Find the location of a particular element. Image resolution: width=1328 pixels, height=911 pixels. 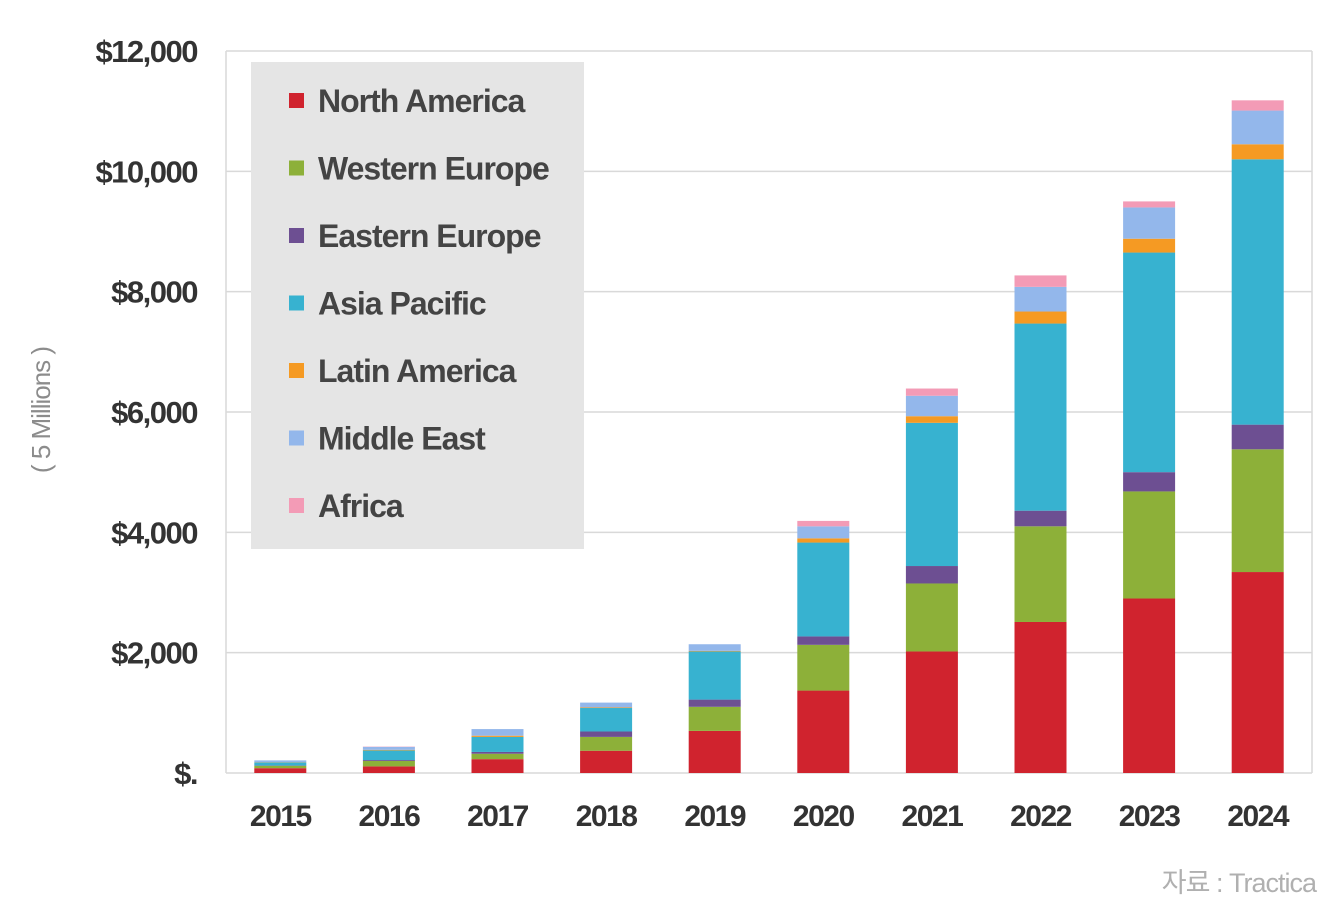

y-tick-label: $2,000 is located at coordinates (154, 653).